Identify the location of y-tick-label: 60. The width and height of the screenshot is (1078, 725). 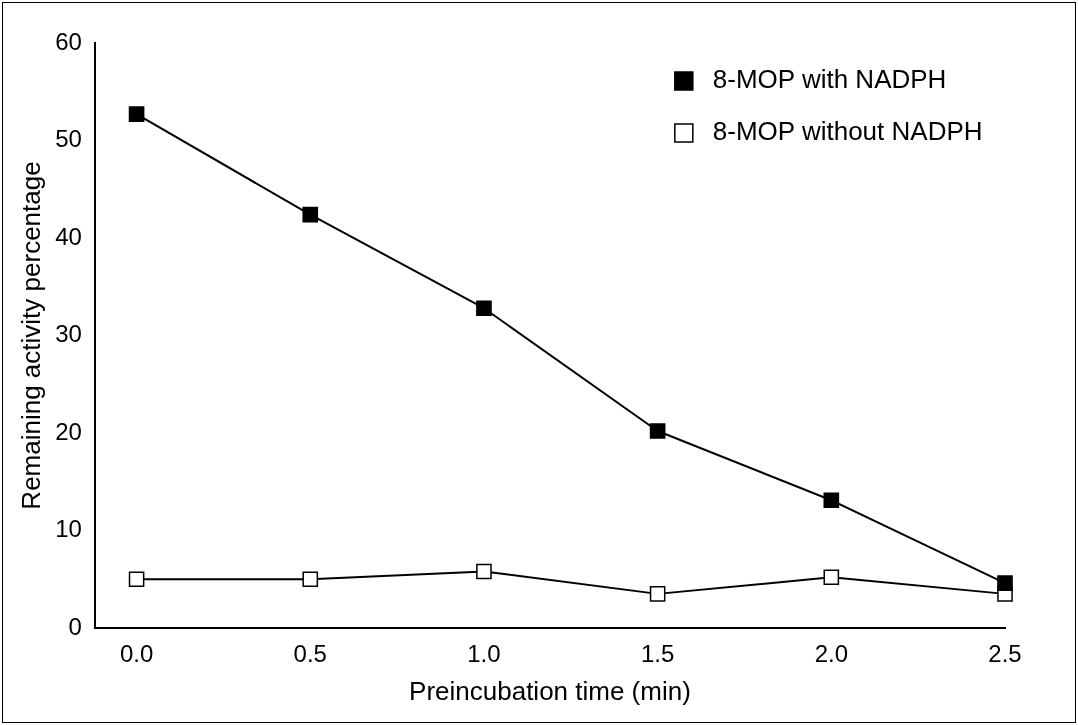
(68, 41).